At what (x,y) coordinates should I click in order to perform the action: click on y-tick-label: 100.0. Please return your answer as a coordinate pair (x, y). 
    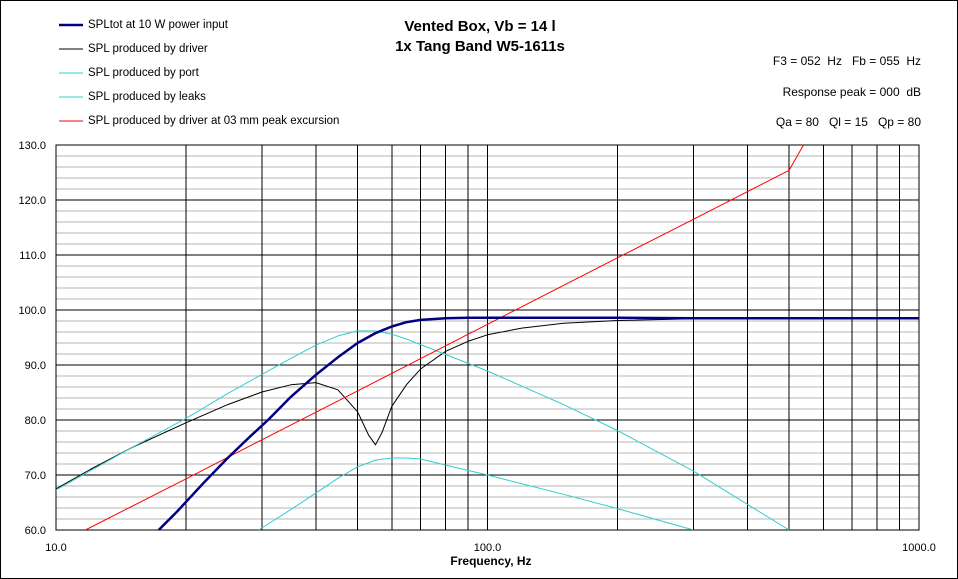
    Looking at the image, I should click on (32, 311).